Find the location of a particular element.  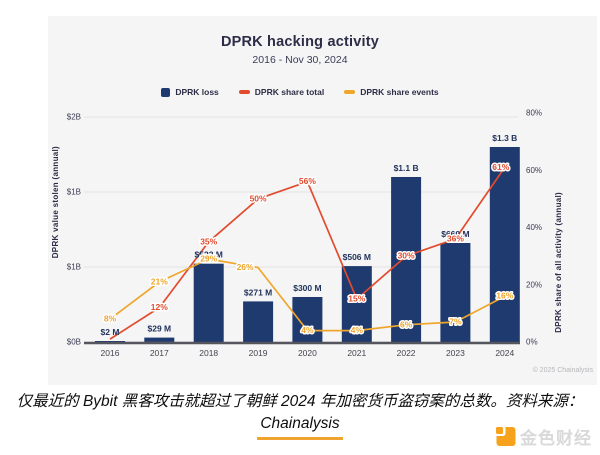

line-value-label: 26% is located at coordinates (245, 267).